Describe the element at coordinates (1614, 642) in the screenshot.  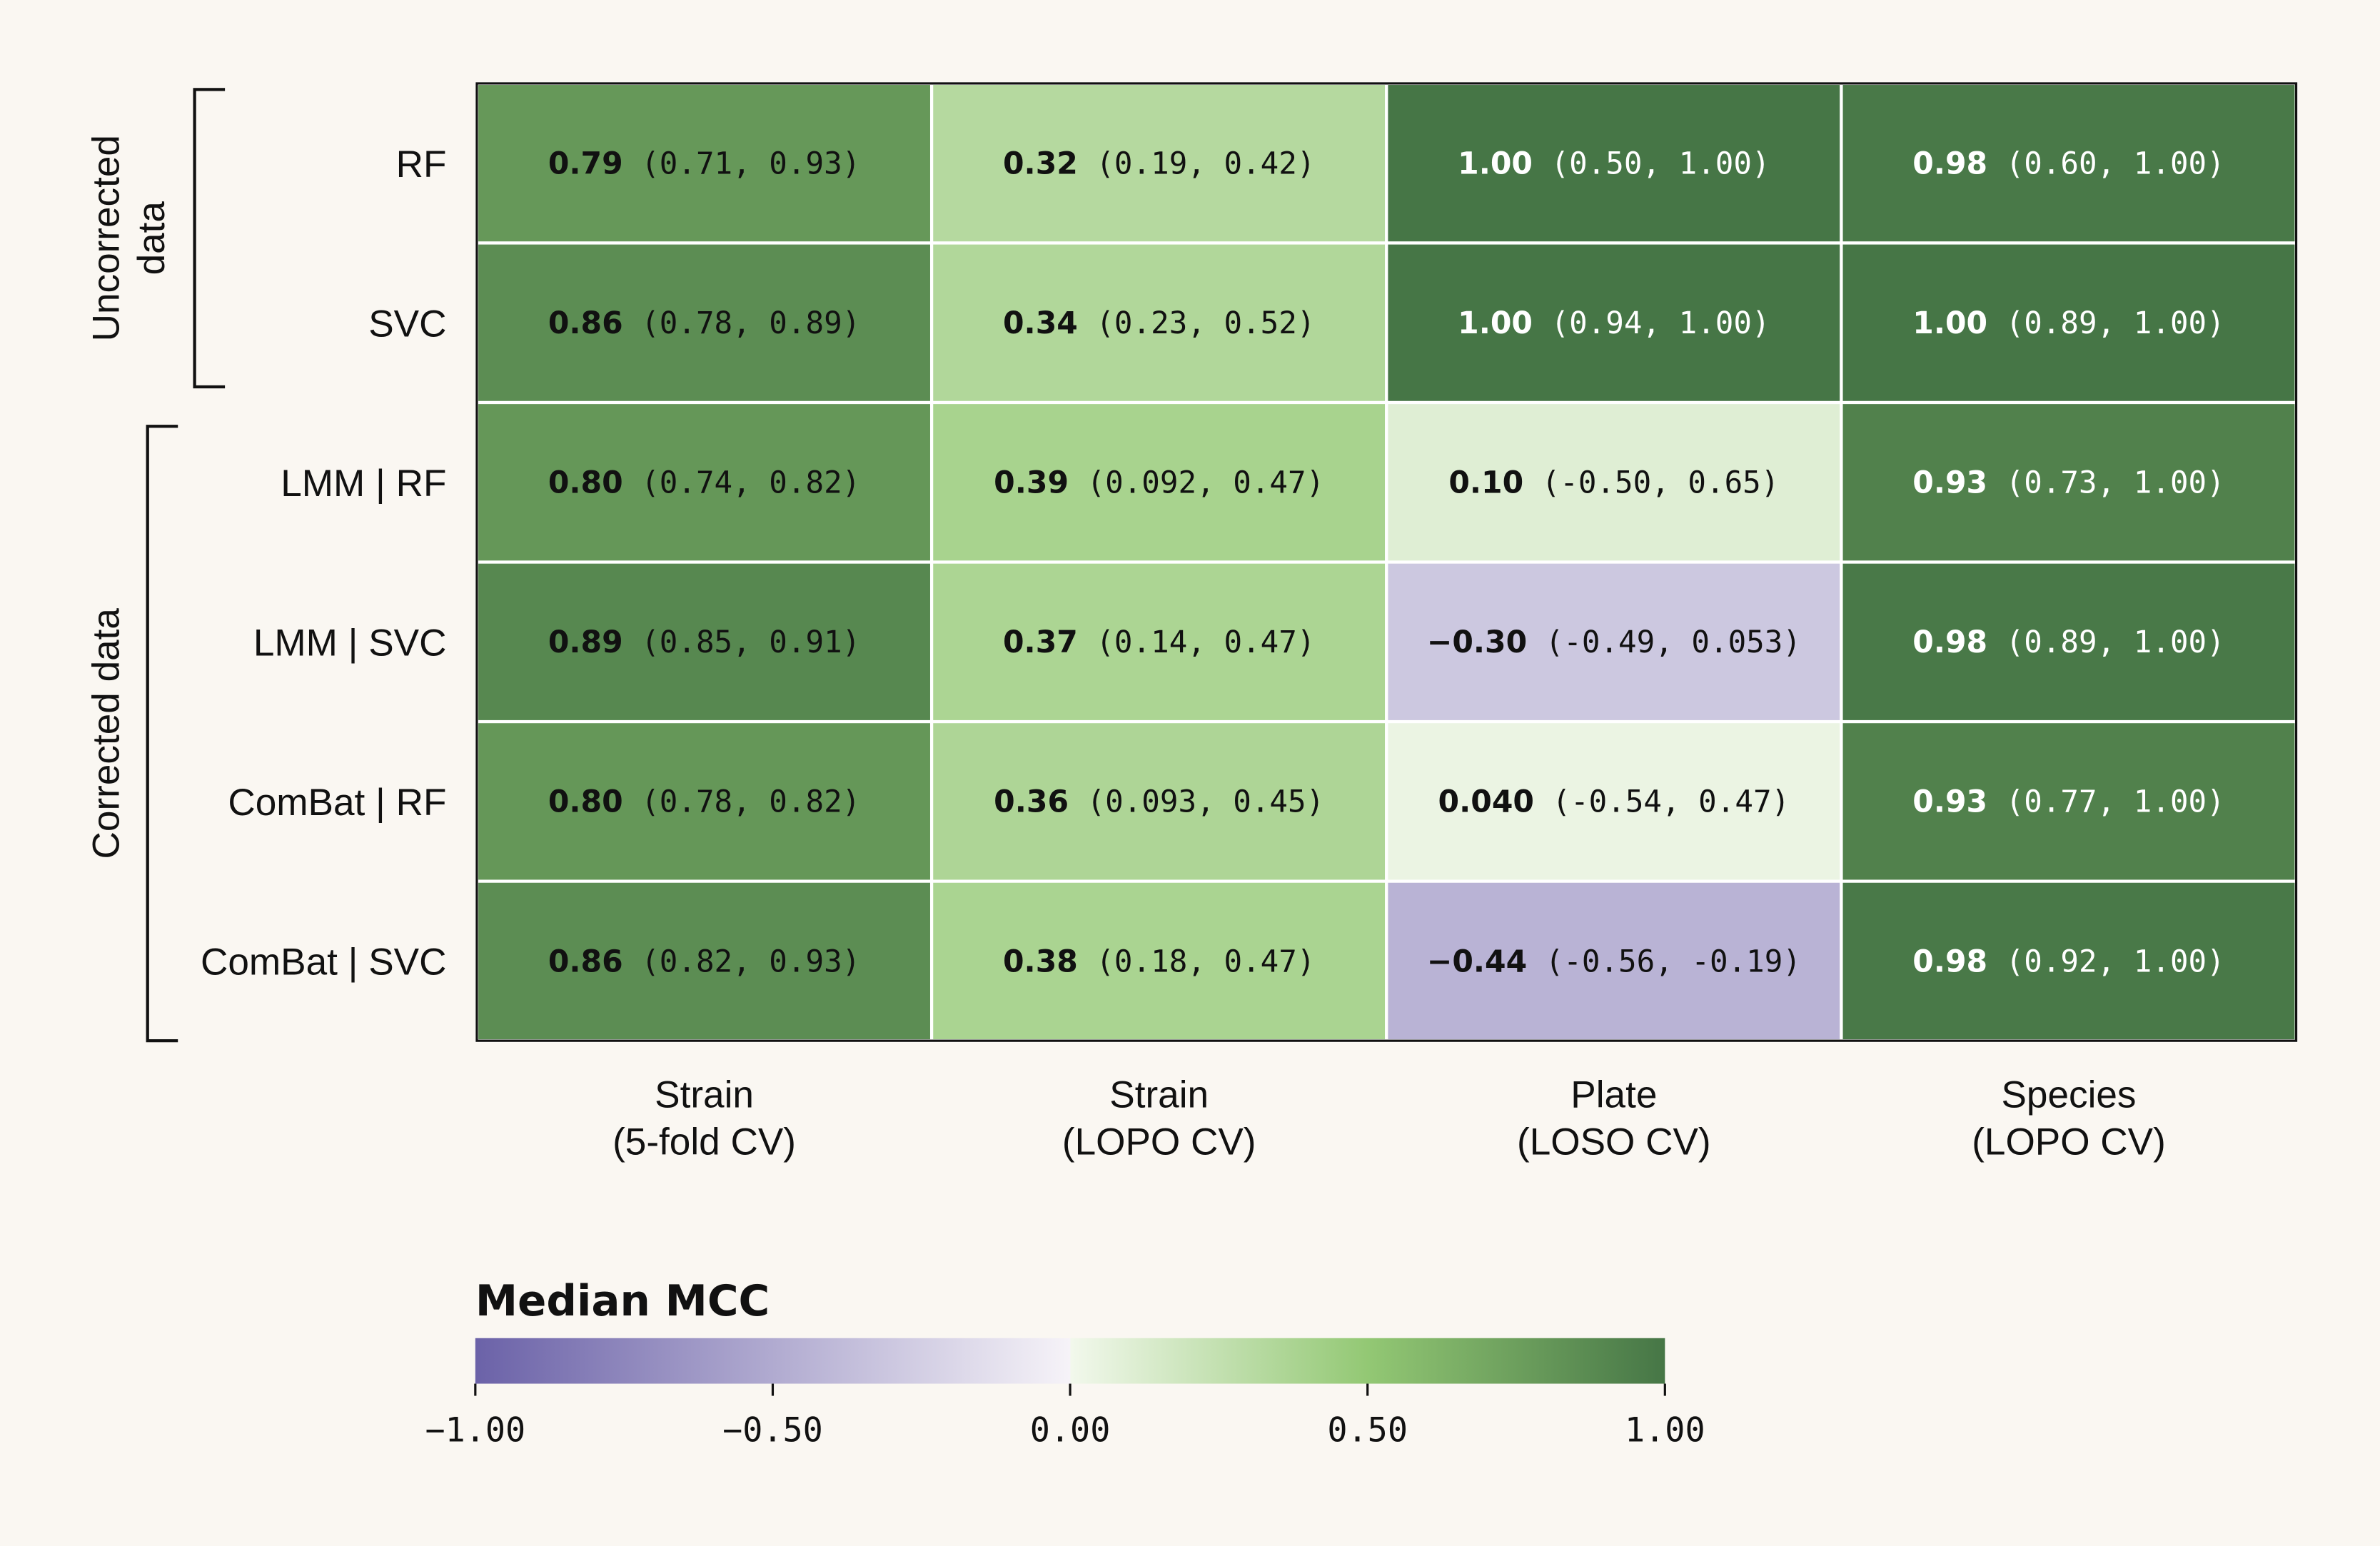
I see `cell-label: −0.30 (-0.49, 0.053)` at that location.